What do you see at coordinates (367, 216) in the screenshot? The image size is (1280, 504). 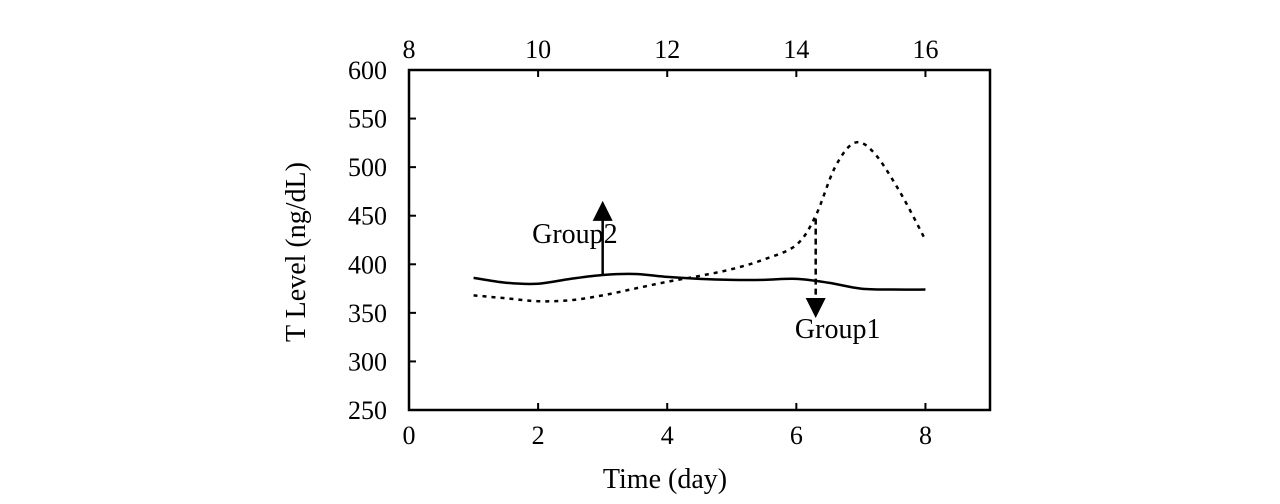 I see `y-tick-label: 450` at bounding box center [367, 216].